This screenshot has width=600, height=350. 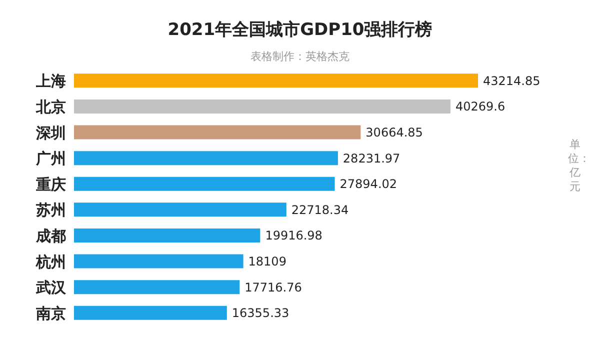 I want to click on data-label: 22718.34, so click(x=320, y=209).